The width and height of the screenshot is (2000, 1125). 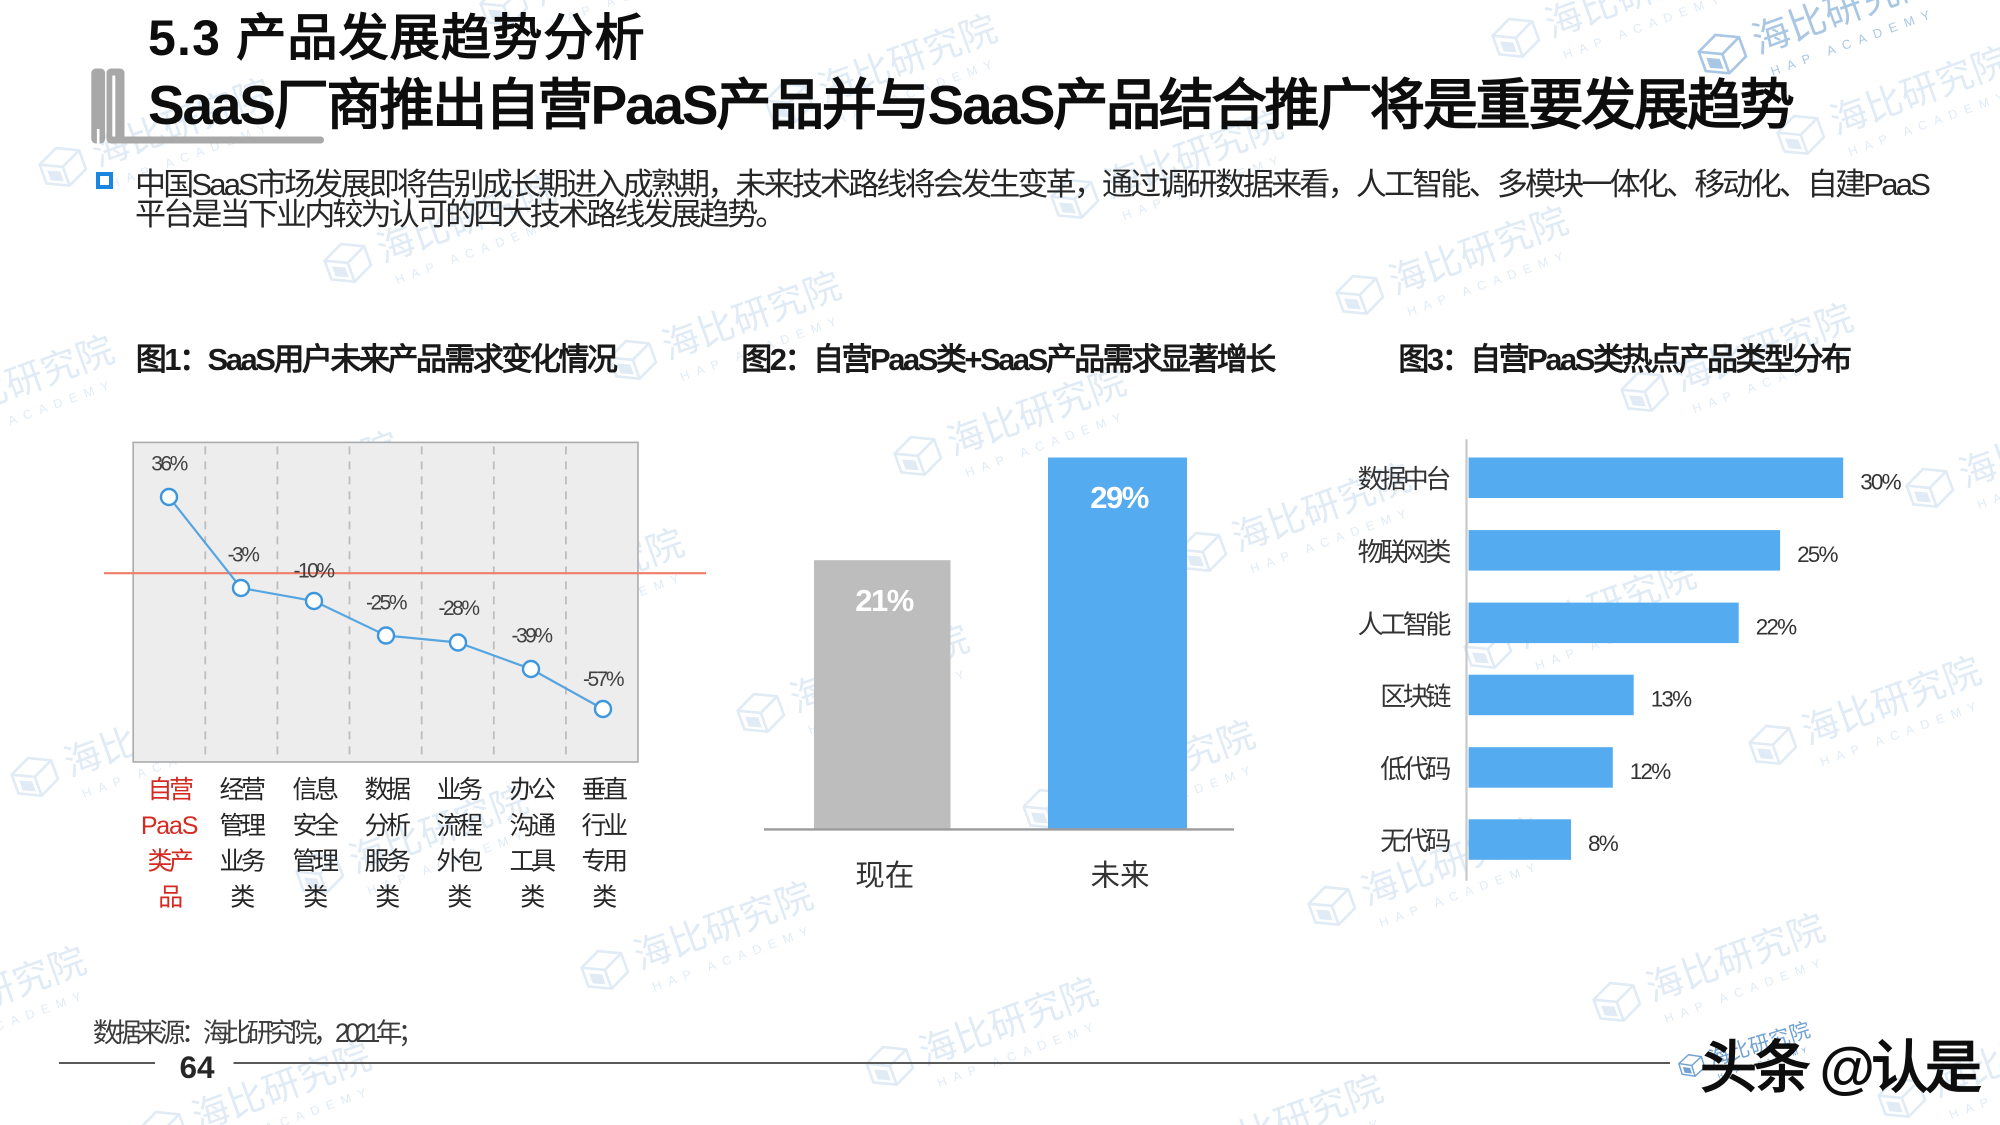 I want to click on svg-text: 未来, so click(x=1119, y=875).